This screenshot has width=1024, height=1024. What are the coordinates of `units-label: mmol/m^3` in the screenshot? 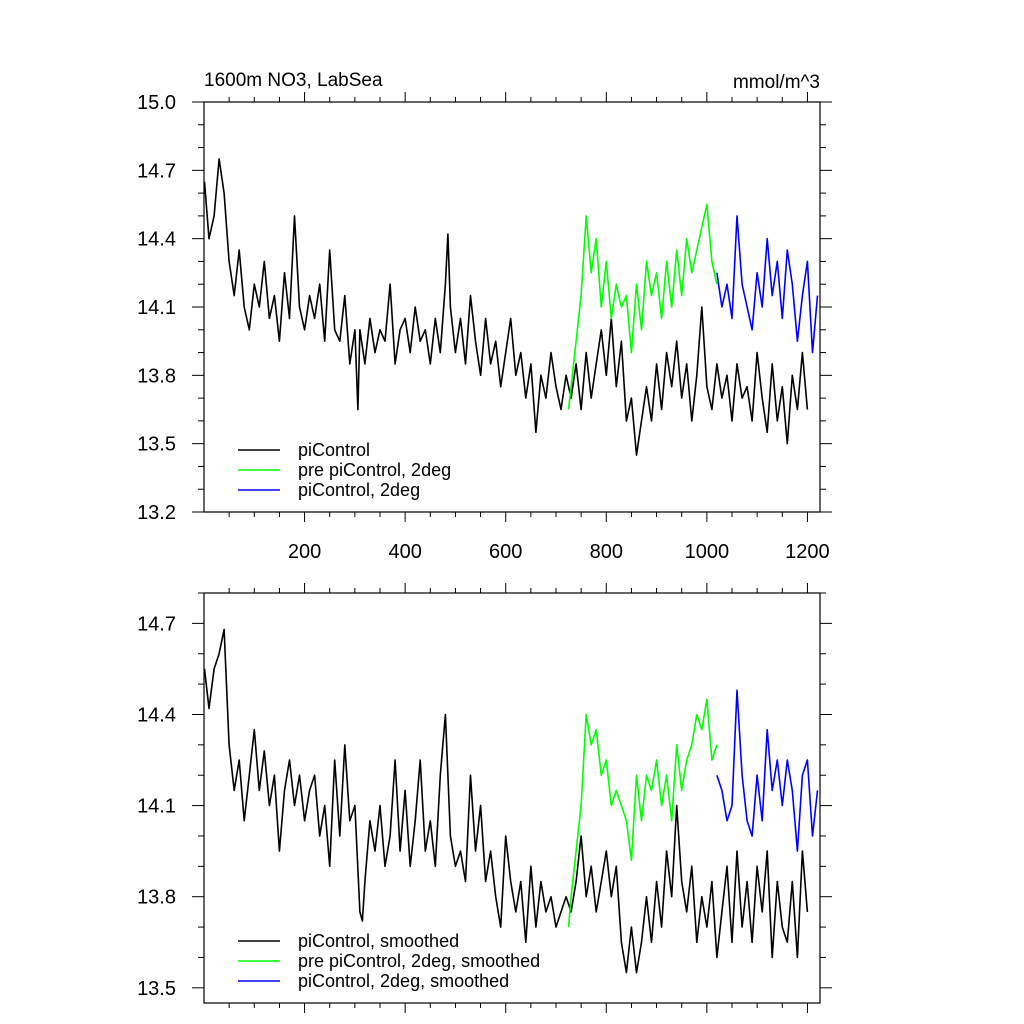 It's located at (776, 82).